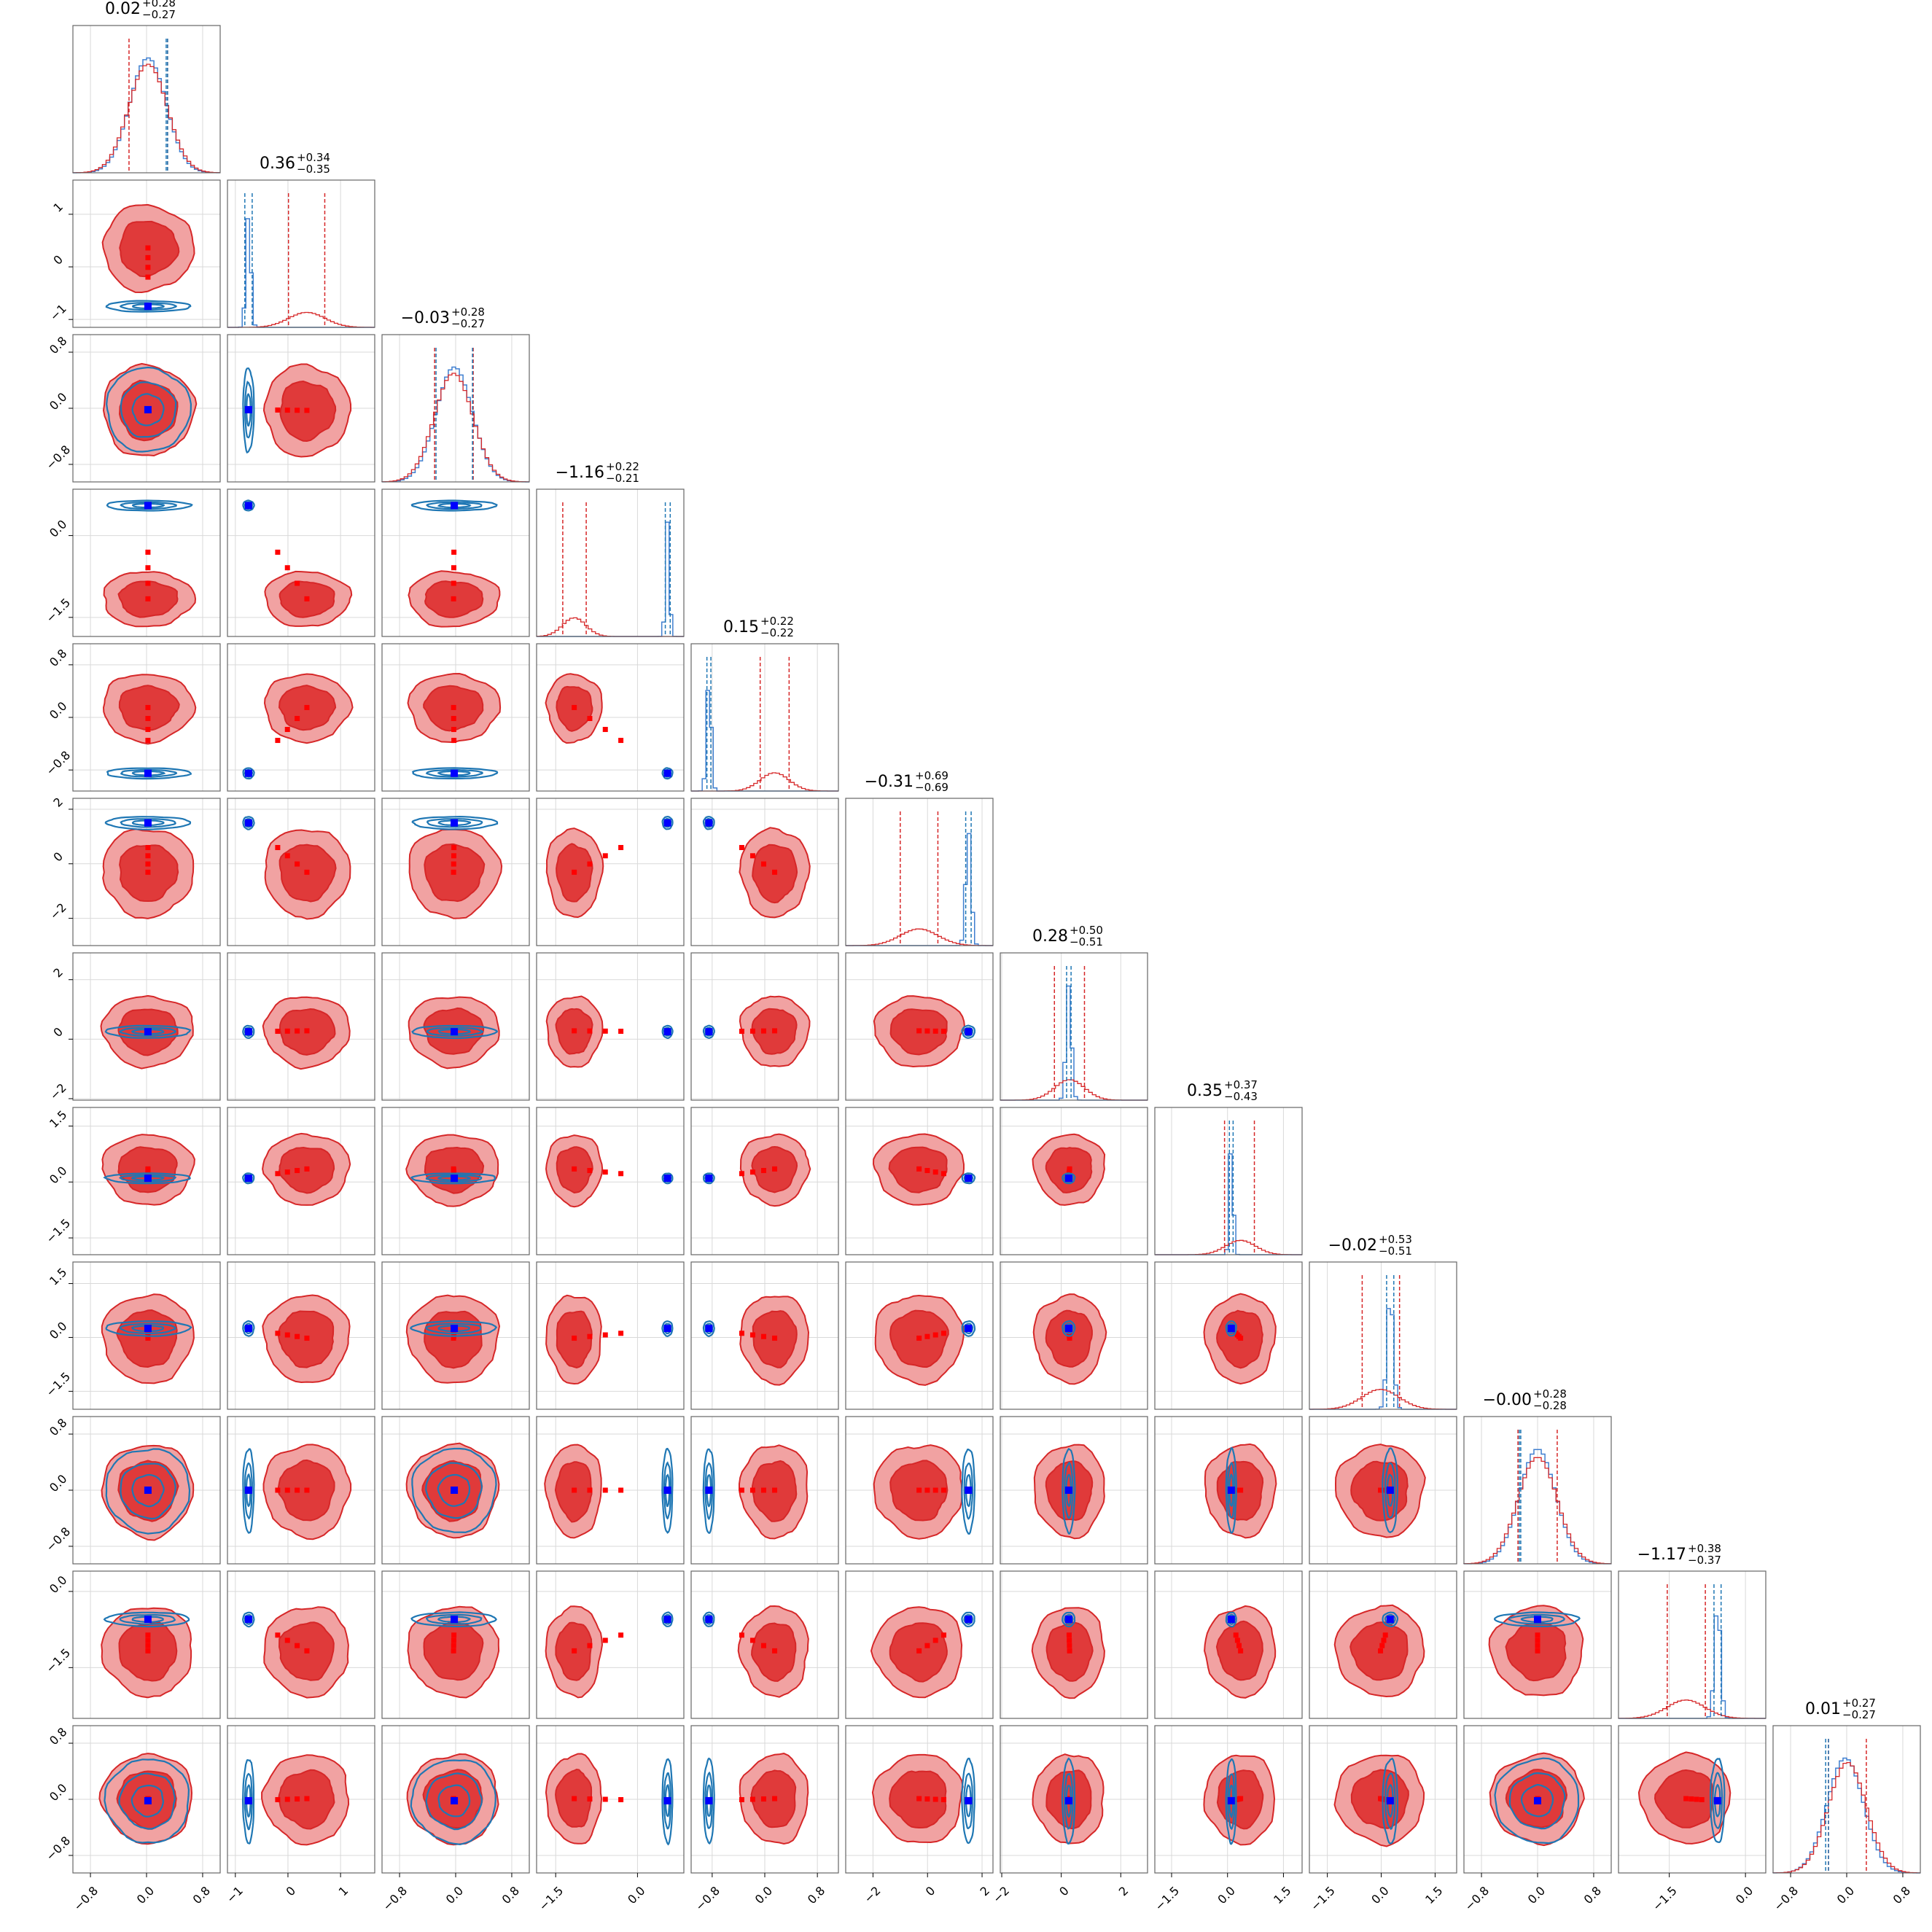 The image size is (1932, 1932). Describe the element at coordinates (930, 1891) in the screenshot. I see `xtick-label-1: 0` at that location.